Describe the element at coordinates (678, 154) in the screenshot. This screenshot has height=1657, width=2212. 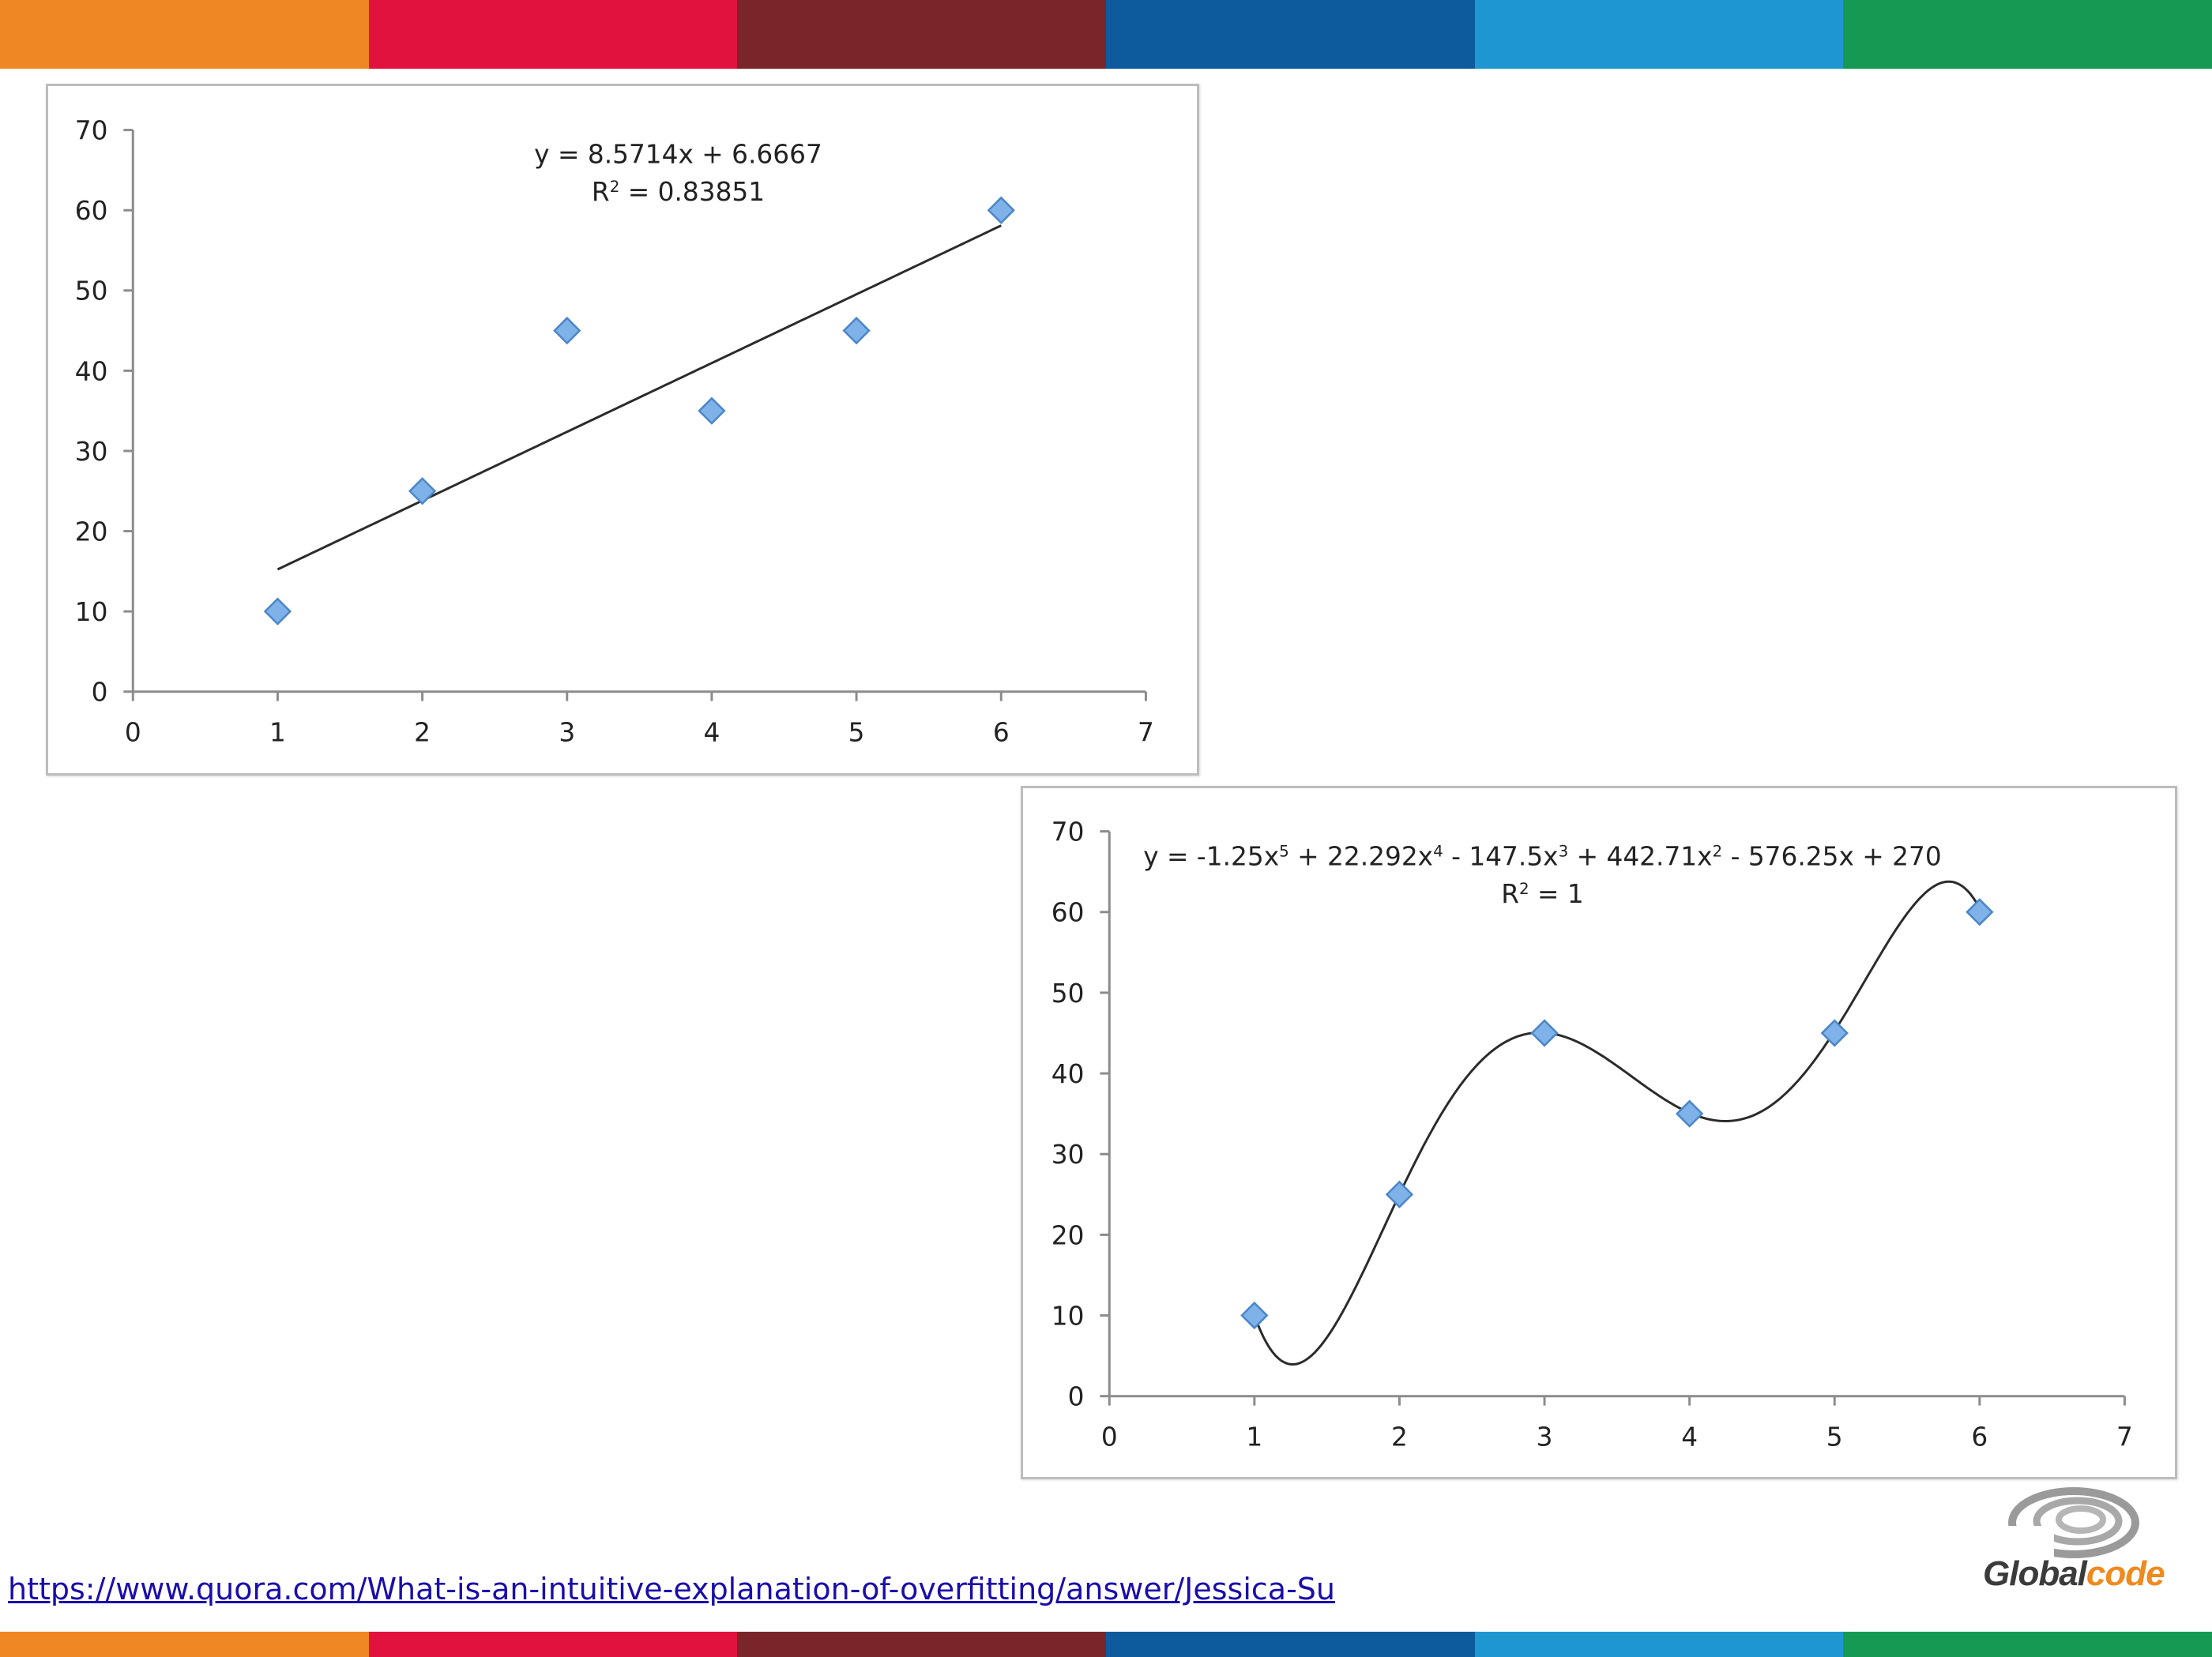
I see `trendline-equation: y = 8.5714x + 6.6667` at that location.